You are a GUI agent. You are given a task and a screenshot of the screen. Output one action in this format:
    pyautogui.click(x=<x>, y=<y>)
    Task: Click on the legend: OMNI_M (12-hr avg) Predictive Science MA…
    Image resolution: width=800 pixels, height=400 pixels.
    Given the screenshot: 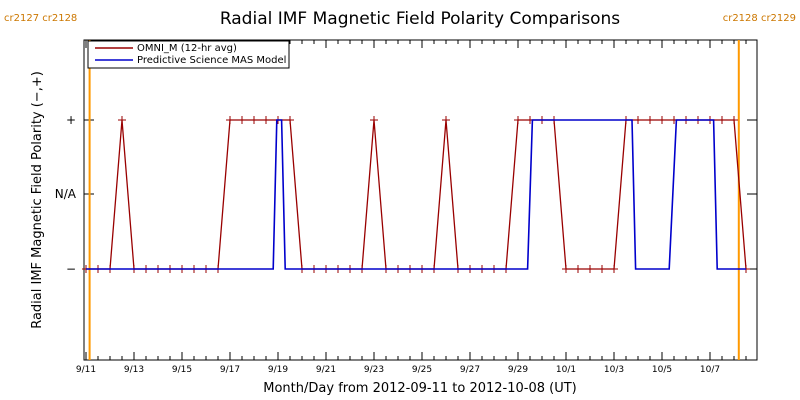 What is the action you would take?
    pyautogui.click(x=188, y=54)
    